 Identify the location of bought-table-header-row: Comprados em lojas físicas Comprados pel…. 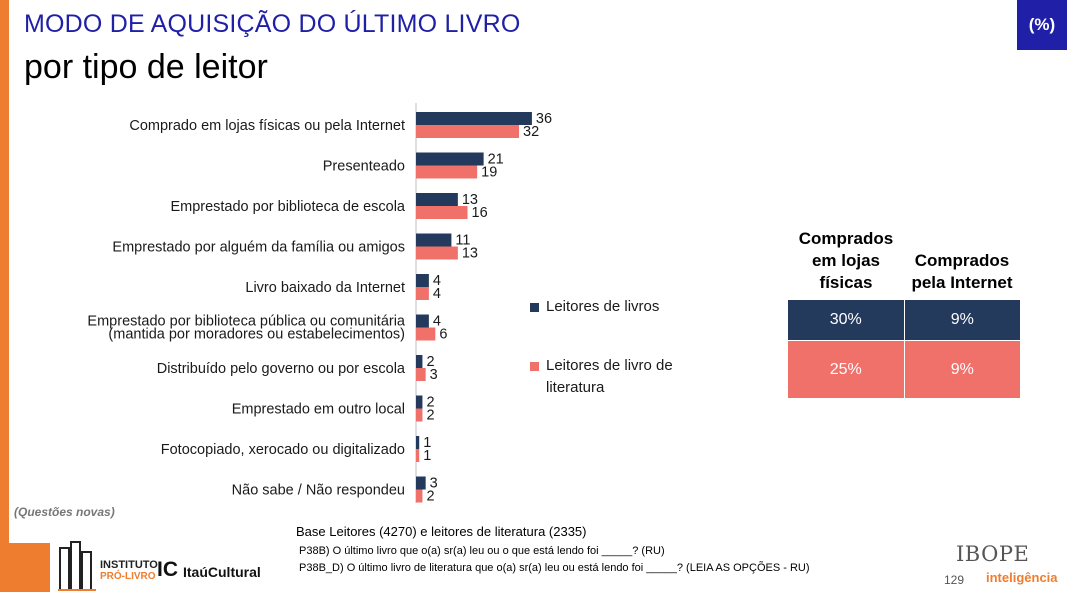
(904, 263).